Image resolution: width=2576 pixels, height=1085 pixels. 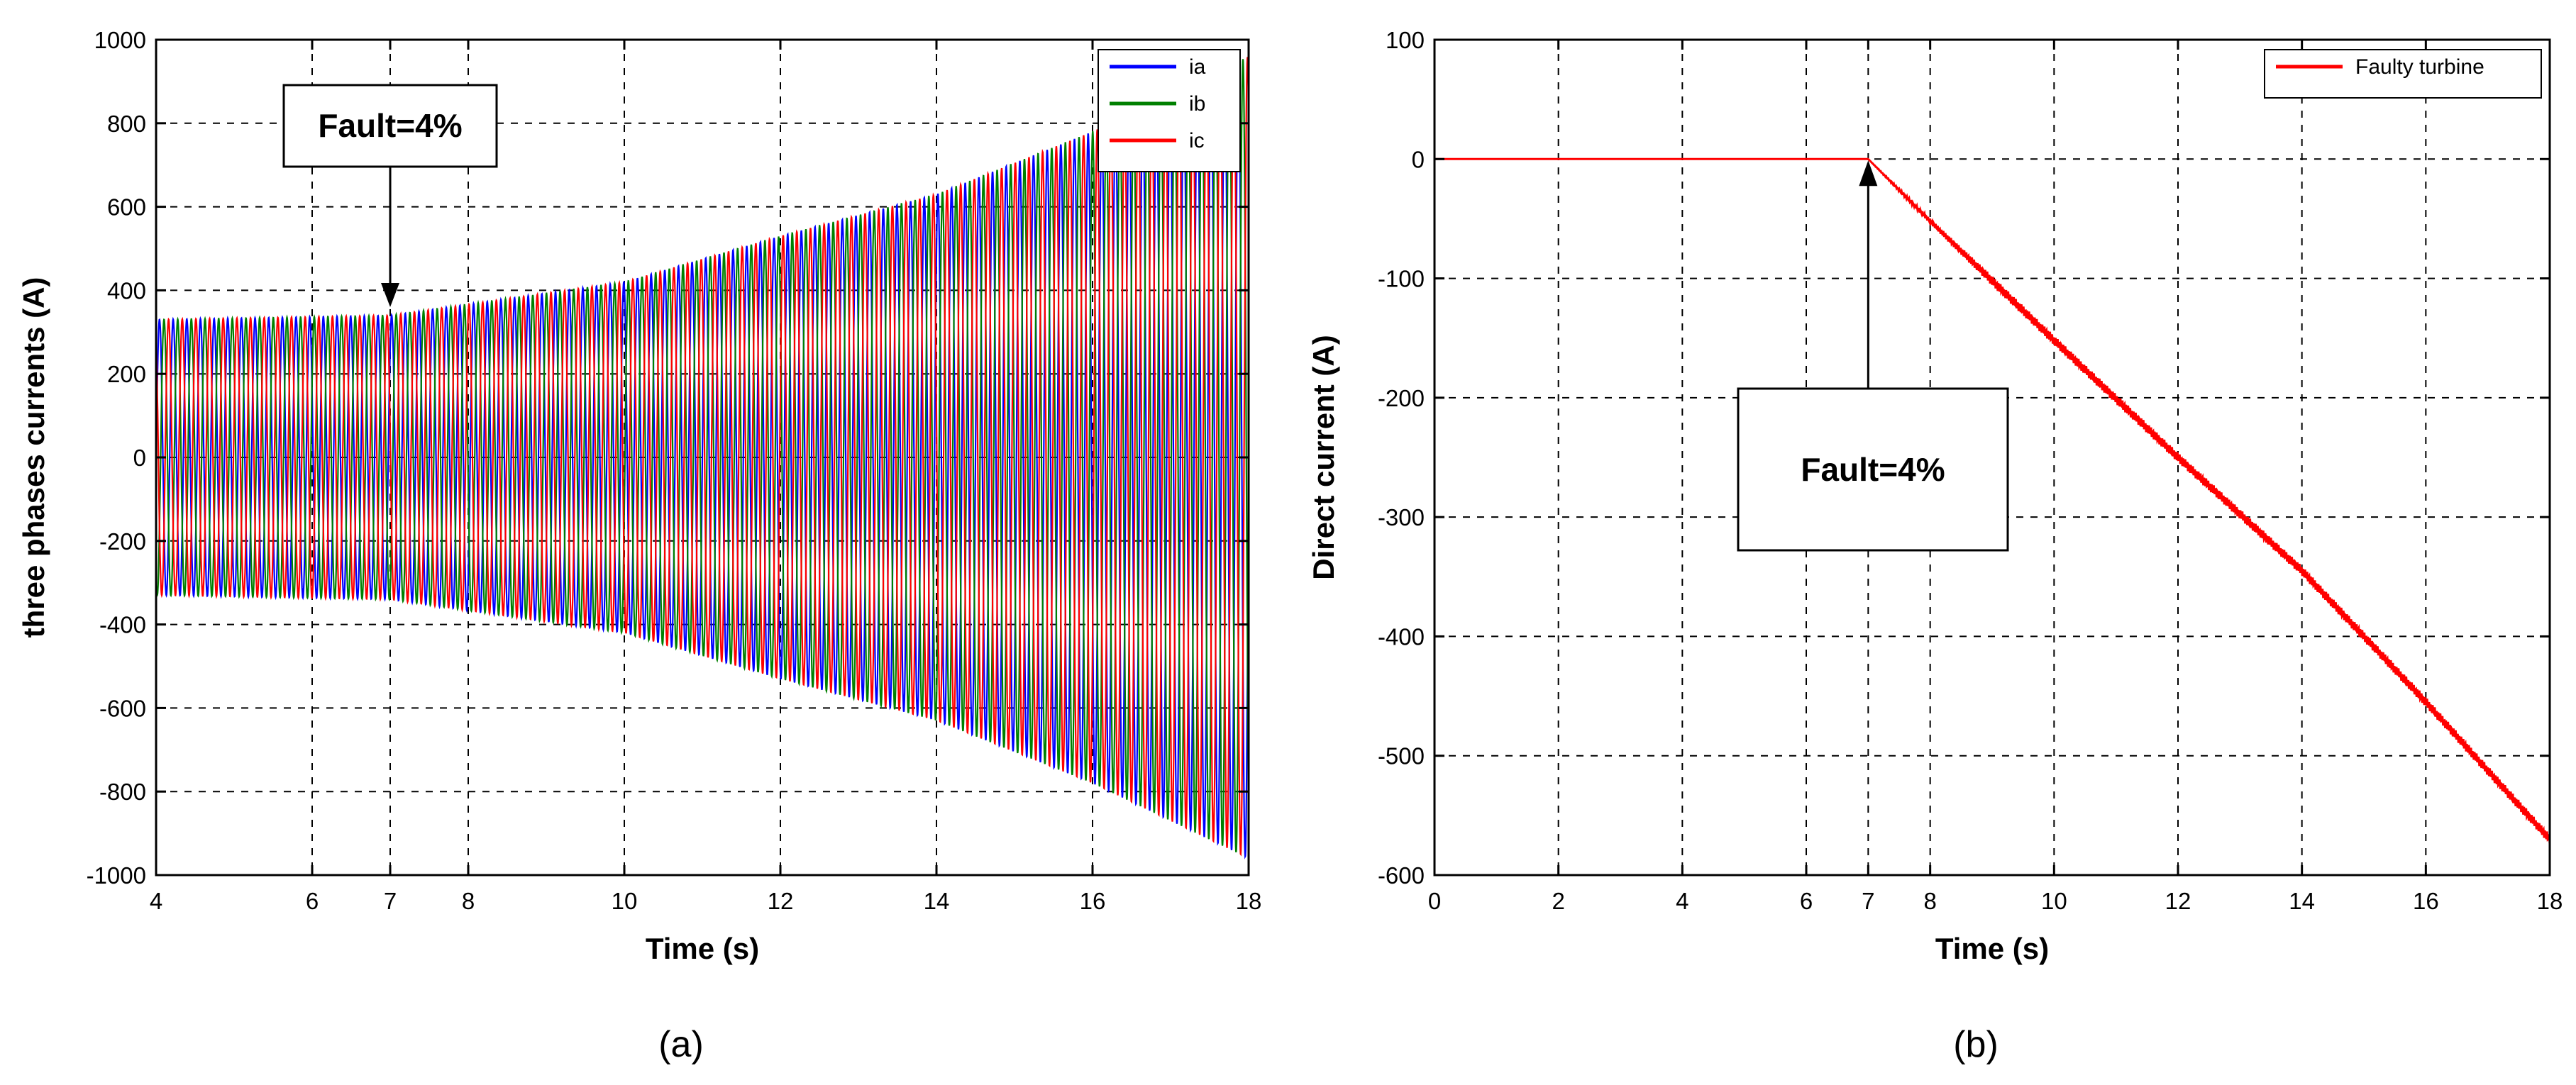 What do you see at coordinates (1249, 901) in the screenshot?
I see `x-tick-label-a: 18` at bounding box center [1249, 901].